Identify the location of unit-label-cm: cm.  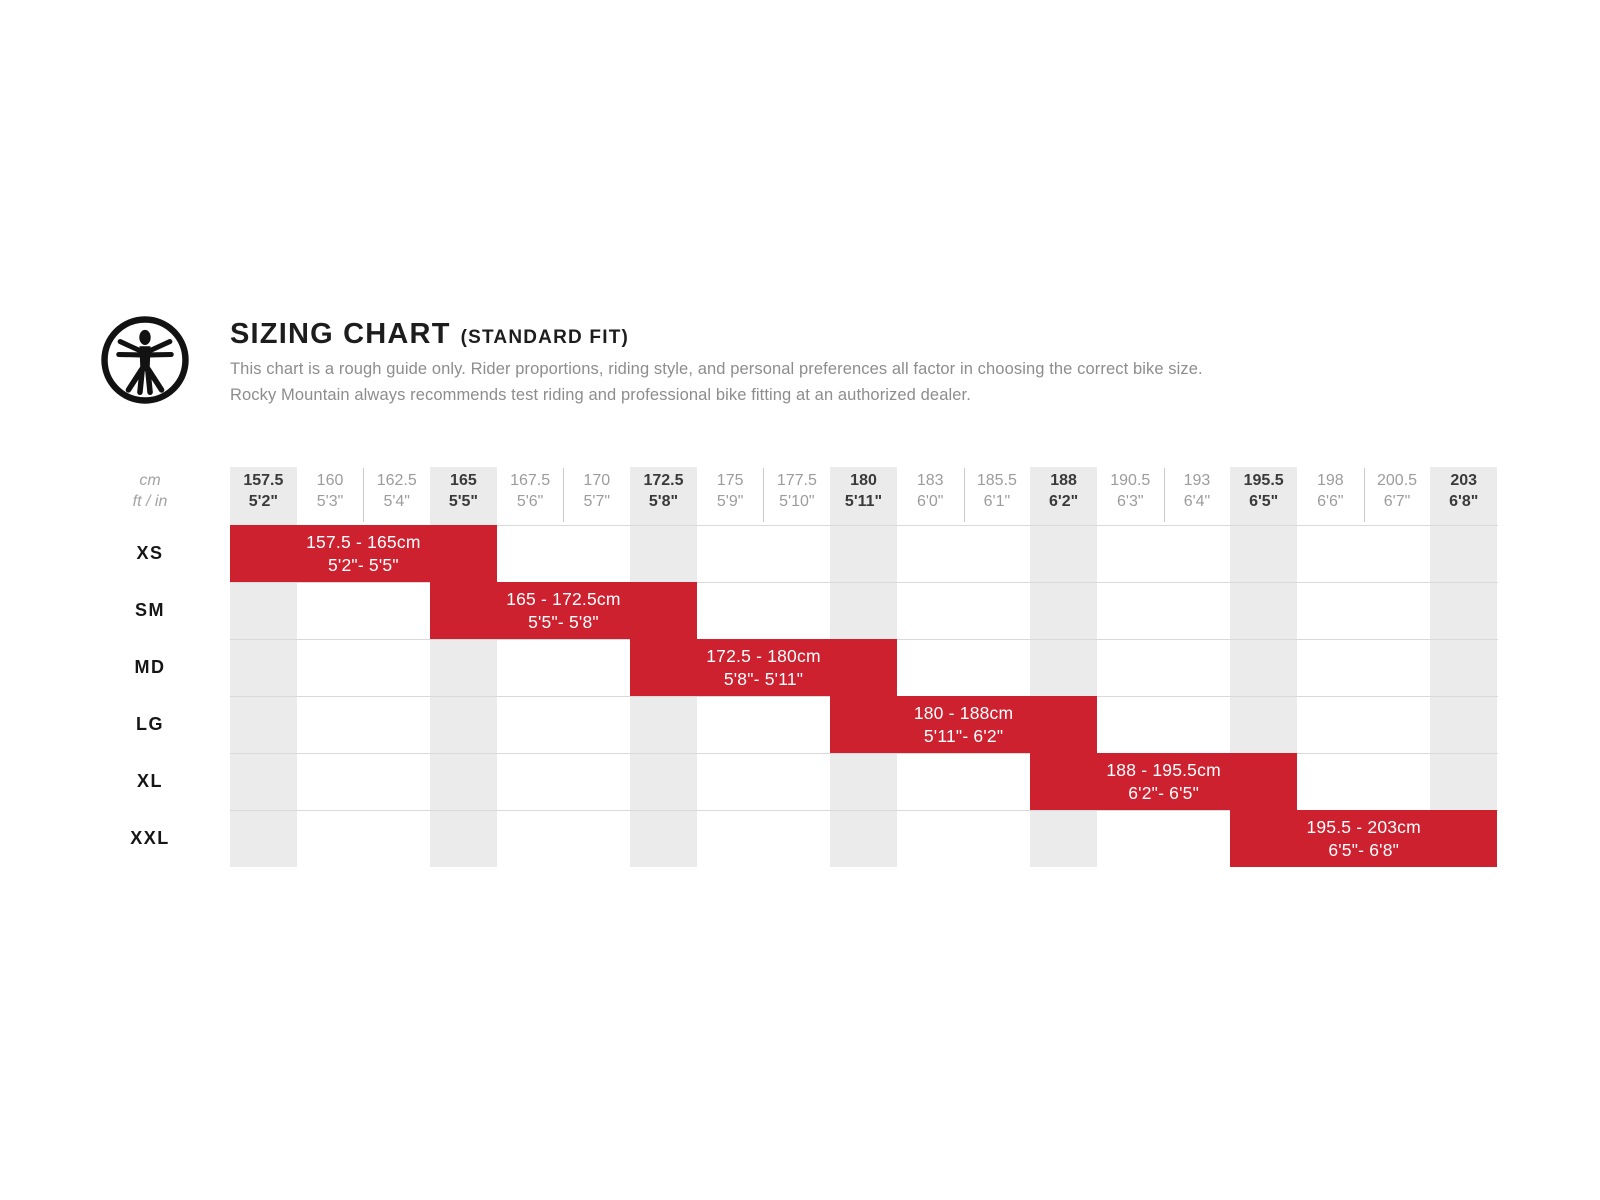
(150, 480).